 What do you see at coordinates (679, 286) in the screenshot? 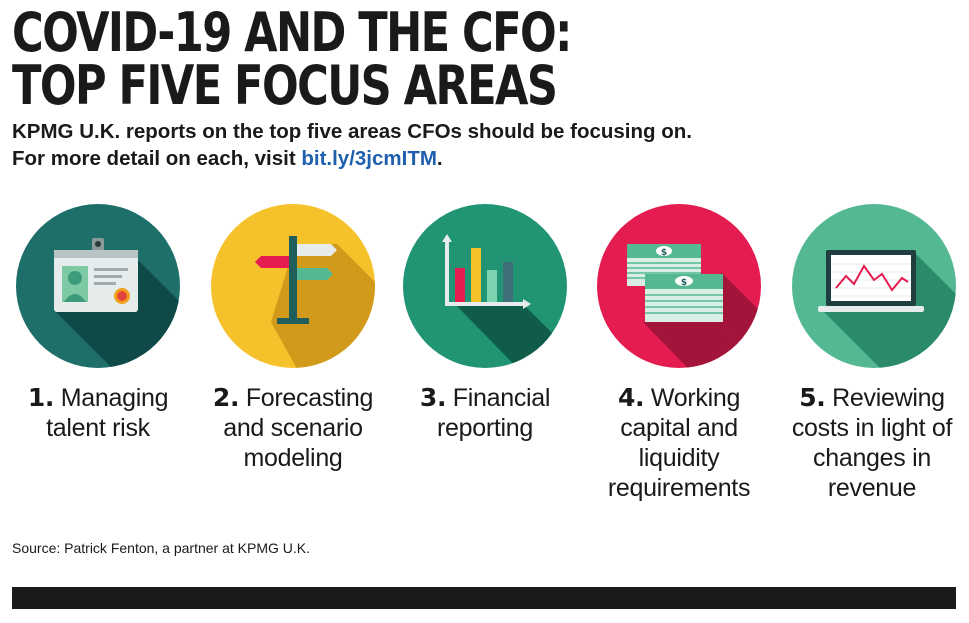
I see `cash-stacks-icon: $ $` at bounding box center [679, 286].